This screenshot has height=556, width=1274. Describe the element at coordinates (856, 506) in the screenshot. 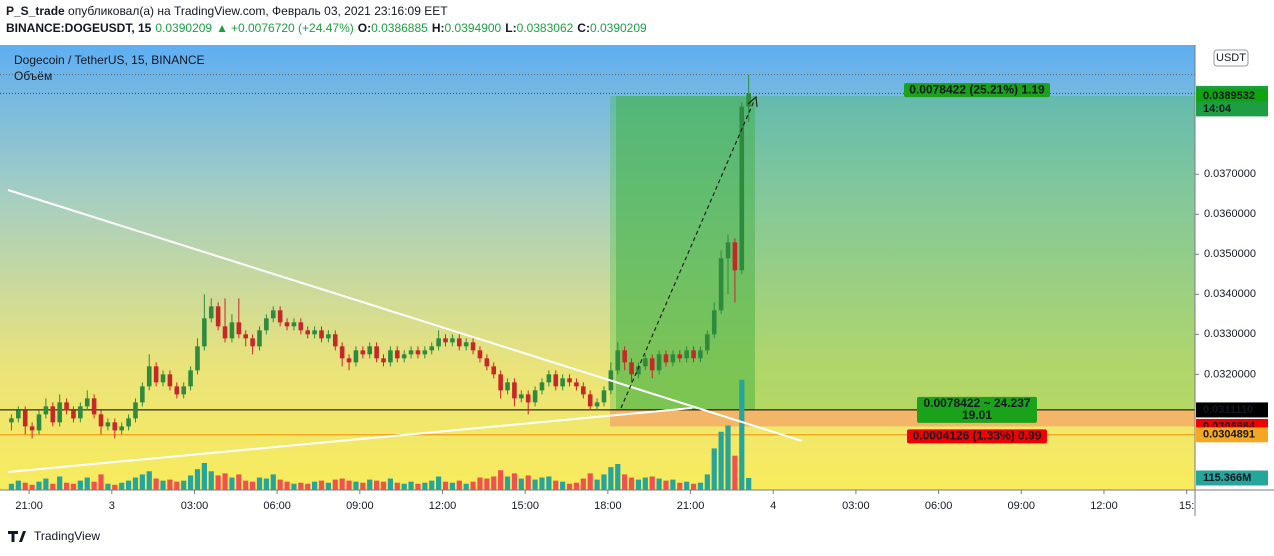

I see `x-tick-label: 03:00` at that location.